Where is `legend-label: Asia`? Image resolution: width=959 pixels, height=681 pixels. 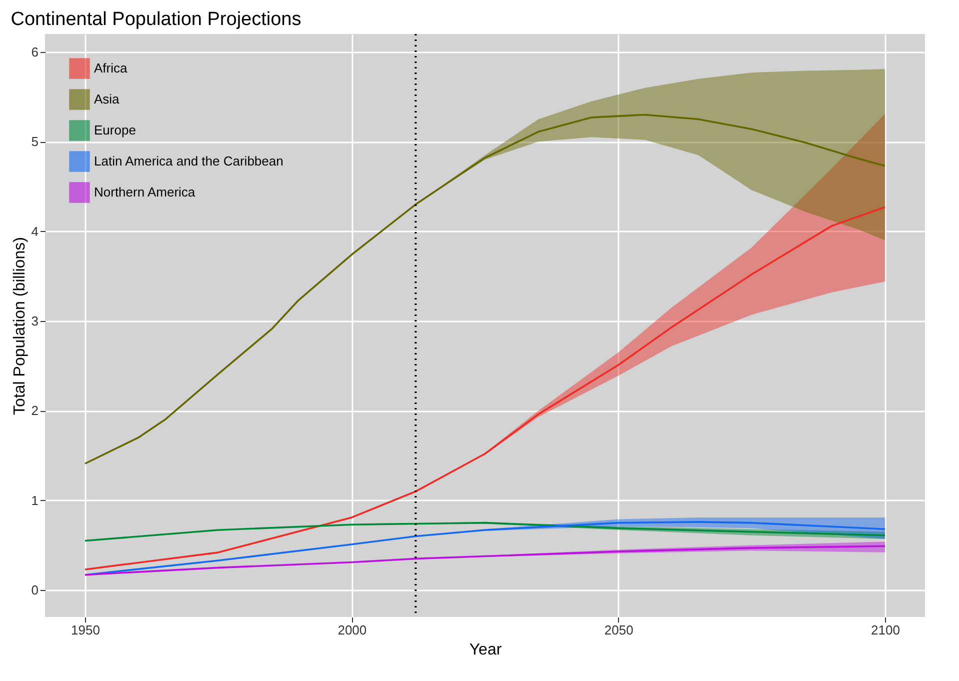
legend-label: Asia is located at coordinates (107, 99).